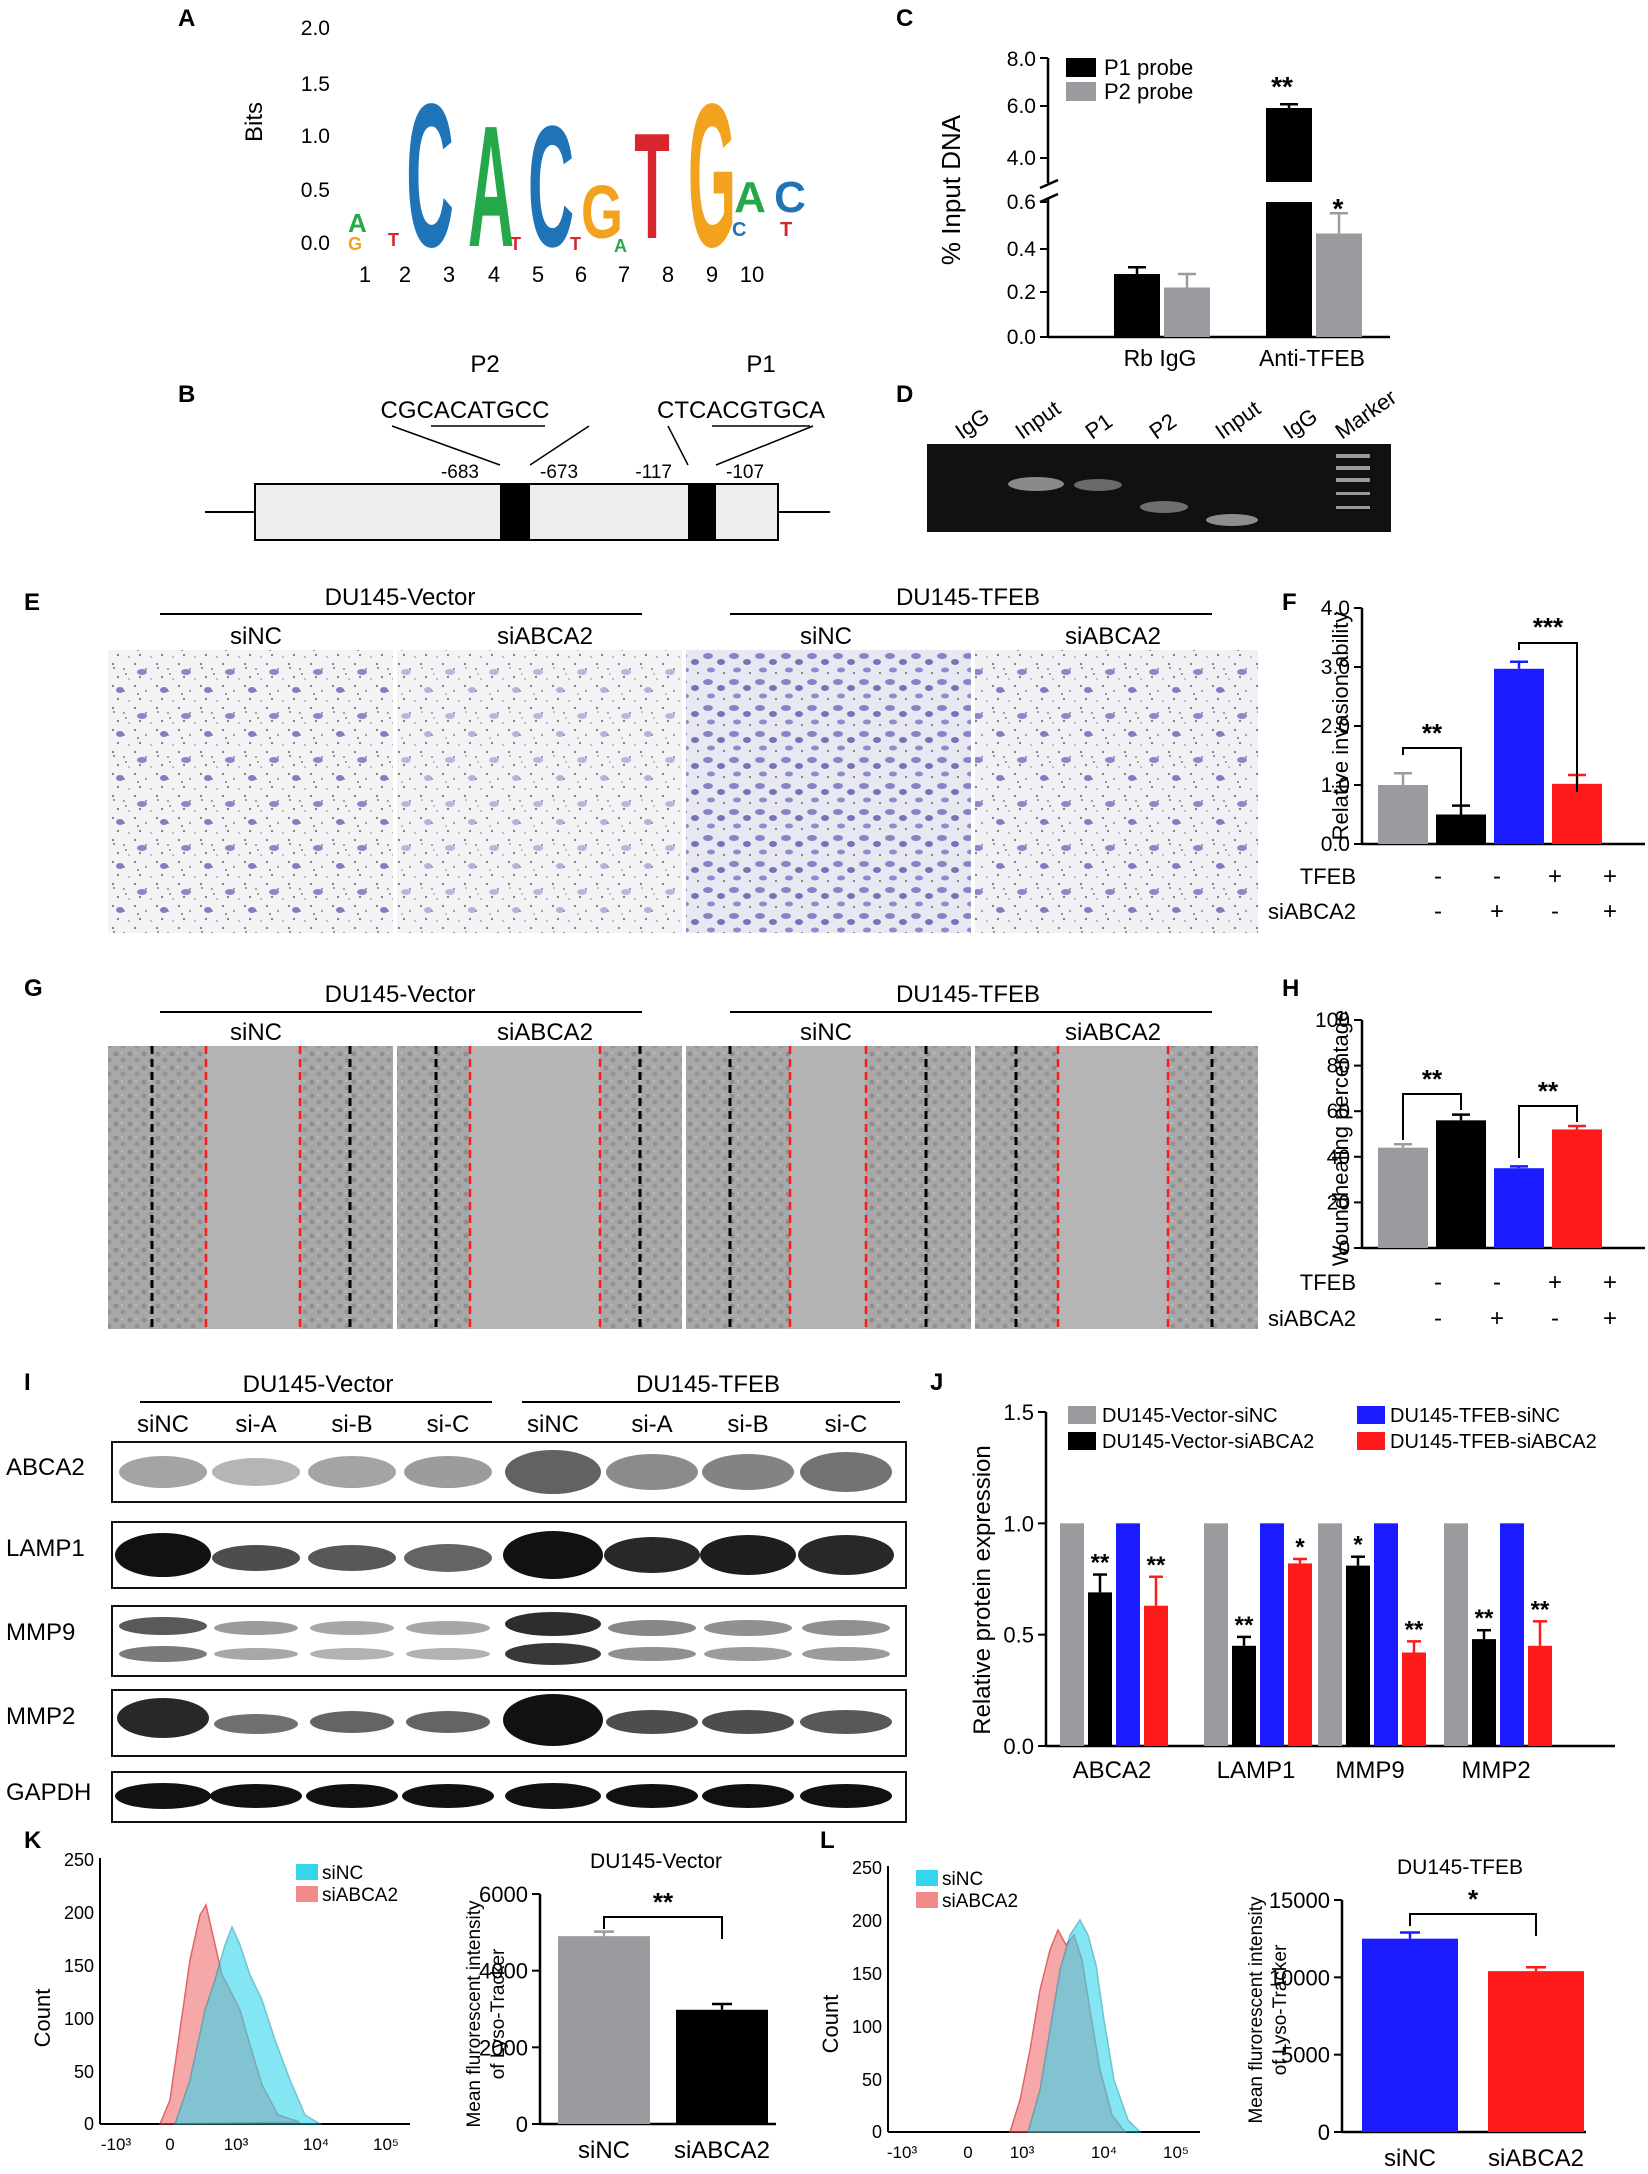 This screenshot has width=1648, height=2174. What do you see at coordinates (1312, 1318) in the screenshot?
I see `factor-label: siABCA2` at bounding box center [1312, 1318].